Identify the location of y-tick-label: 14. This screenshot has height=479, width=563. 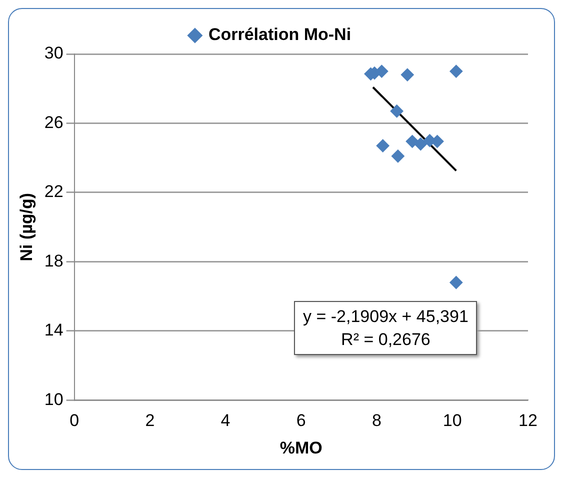
(54, 330).